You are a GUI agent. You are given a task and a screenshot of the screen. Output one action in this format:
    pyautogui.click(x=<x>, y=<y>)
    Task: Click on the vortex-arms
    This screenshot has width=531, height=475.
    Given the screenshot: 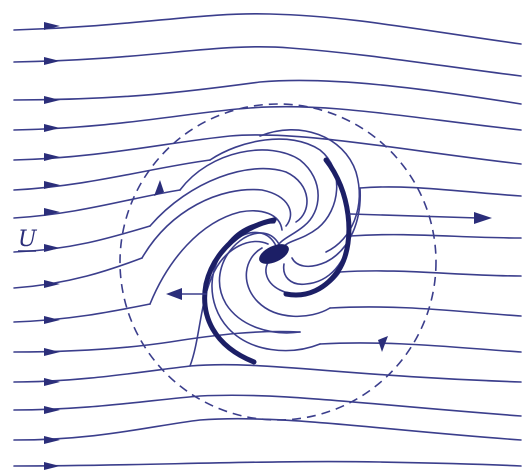 What is the action you would take?
    pyautogui.click(x=277, y=261)
    